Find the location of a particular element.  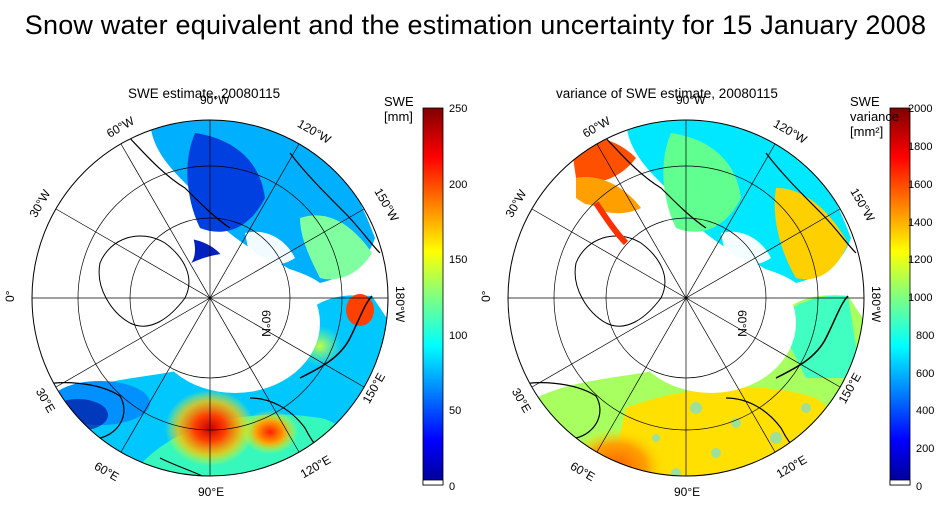

cb-tick: 1200 is located at coordinates (920, 260).